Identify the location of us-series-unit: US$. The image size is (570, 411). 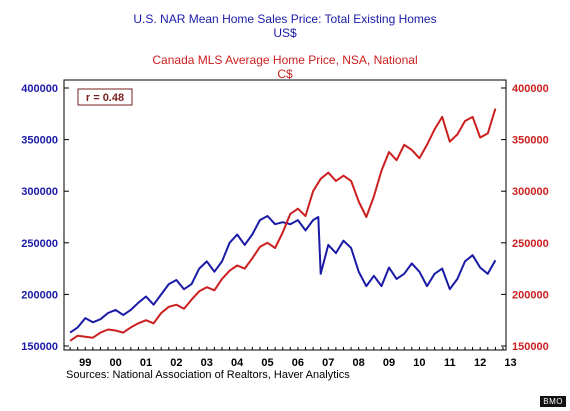
(285, 33).